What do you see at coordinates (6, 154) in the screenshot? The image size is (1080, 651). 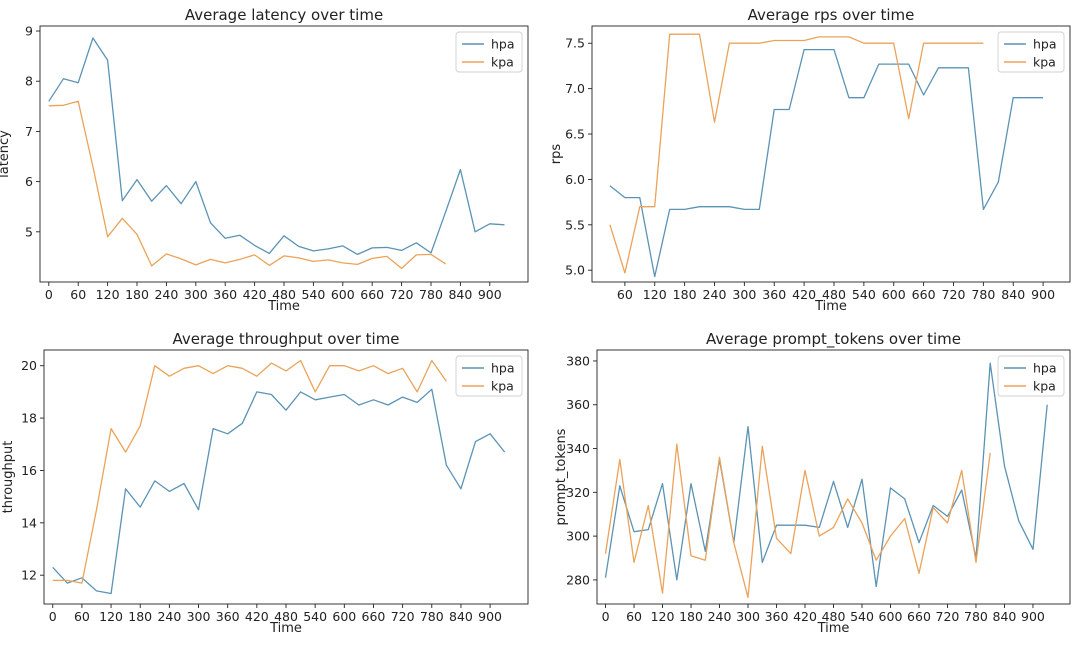 I see `y-axis-label: latency` at bounding box center [6, 154].